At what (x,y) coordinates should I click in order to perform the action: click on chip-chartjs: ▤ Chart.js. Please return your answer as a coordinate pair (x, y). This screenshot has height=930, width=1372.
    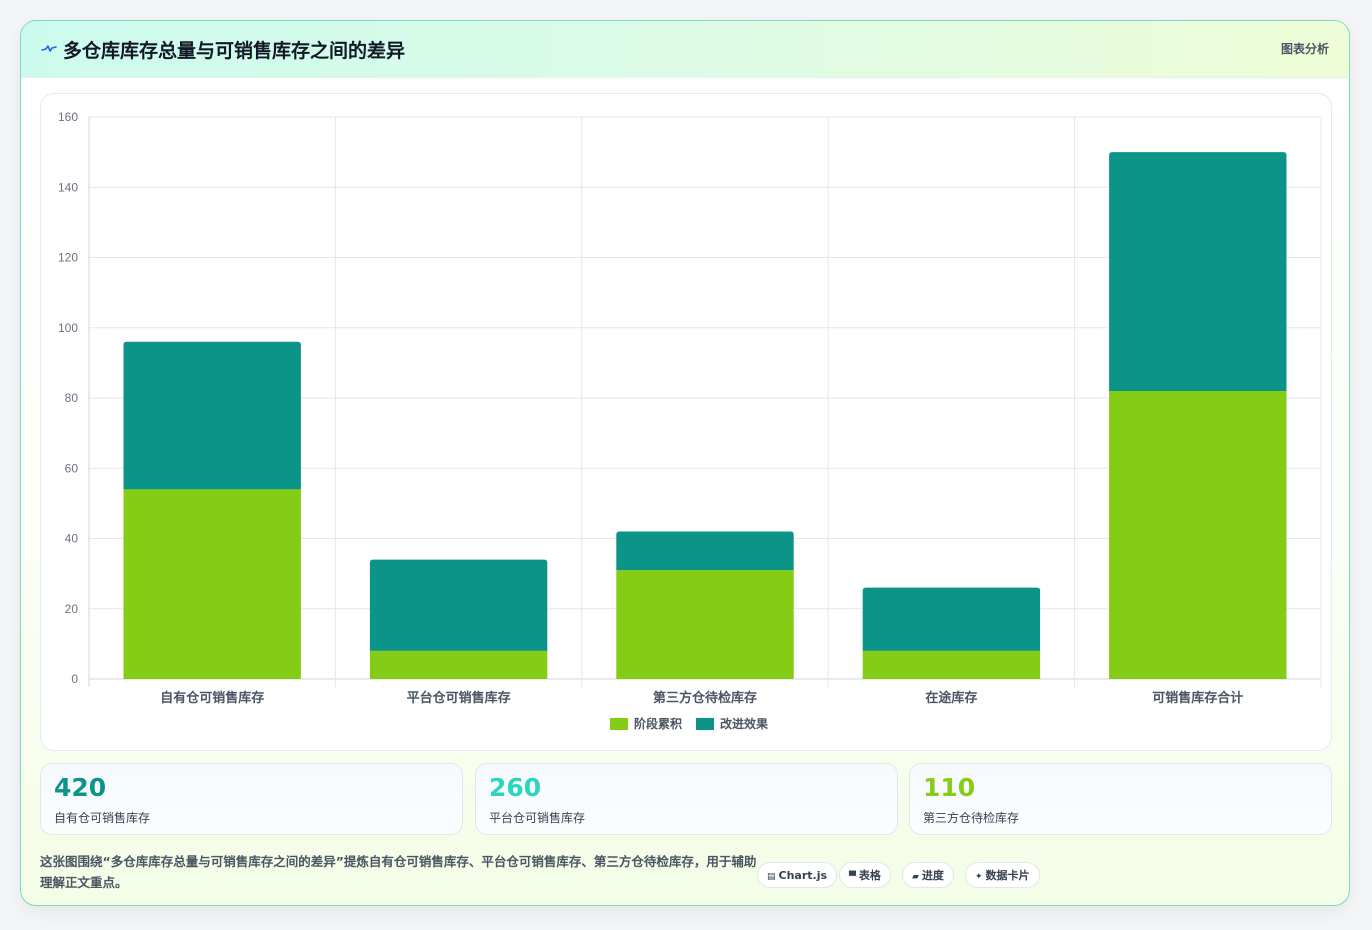
    Looking at the image, I should click on (797, 875).